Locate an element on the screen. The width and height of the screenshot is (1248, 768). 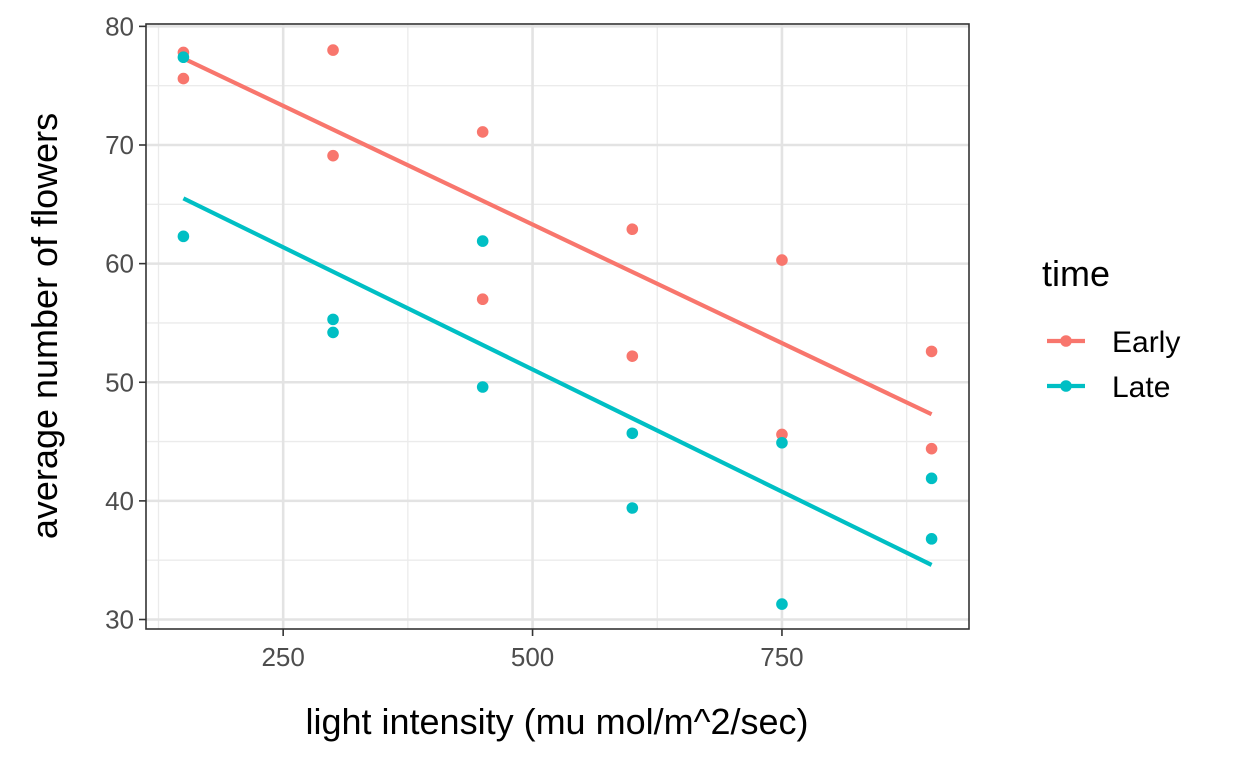
legend: time Early Late is located at coordinates (1111, 328).